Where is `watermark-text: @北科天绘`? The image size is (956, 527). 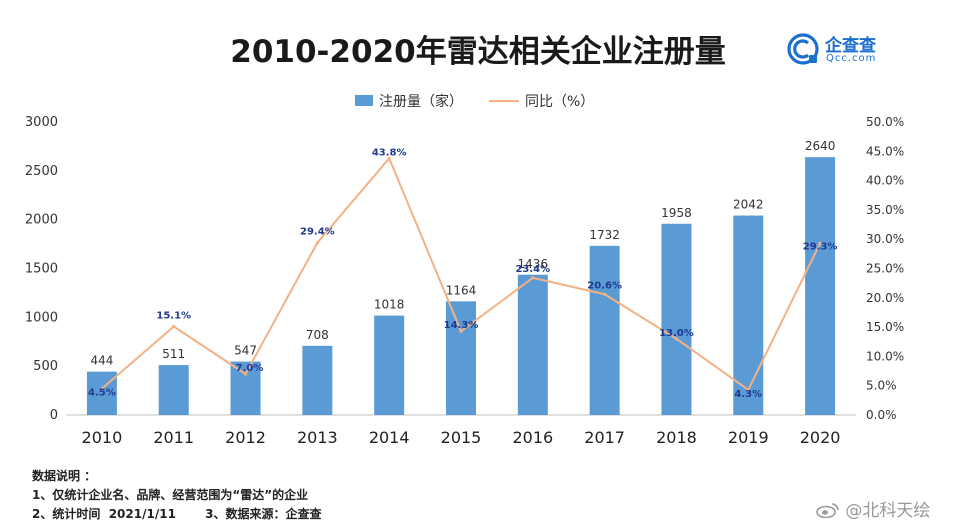 watermark-text: @北科天绘 is located at coordinates (888, 511).